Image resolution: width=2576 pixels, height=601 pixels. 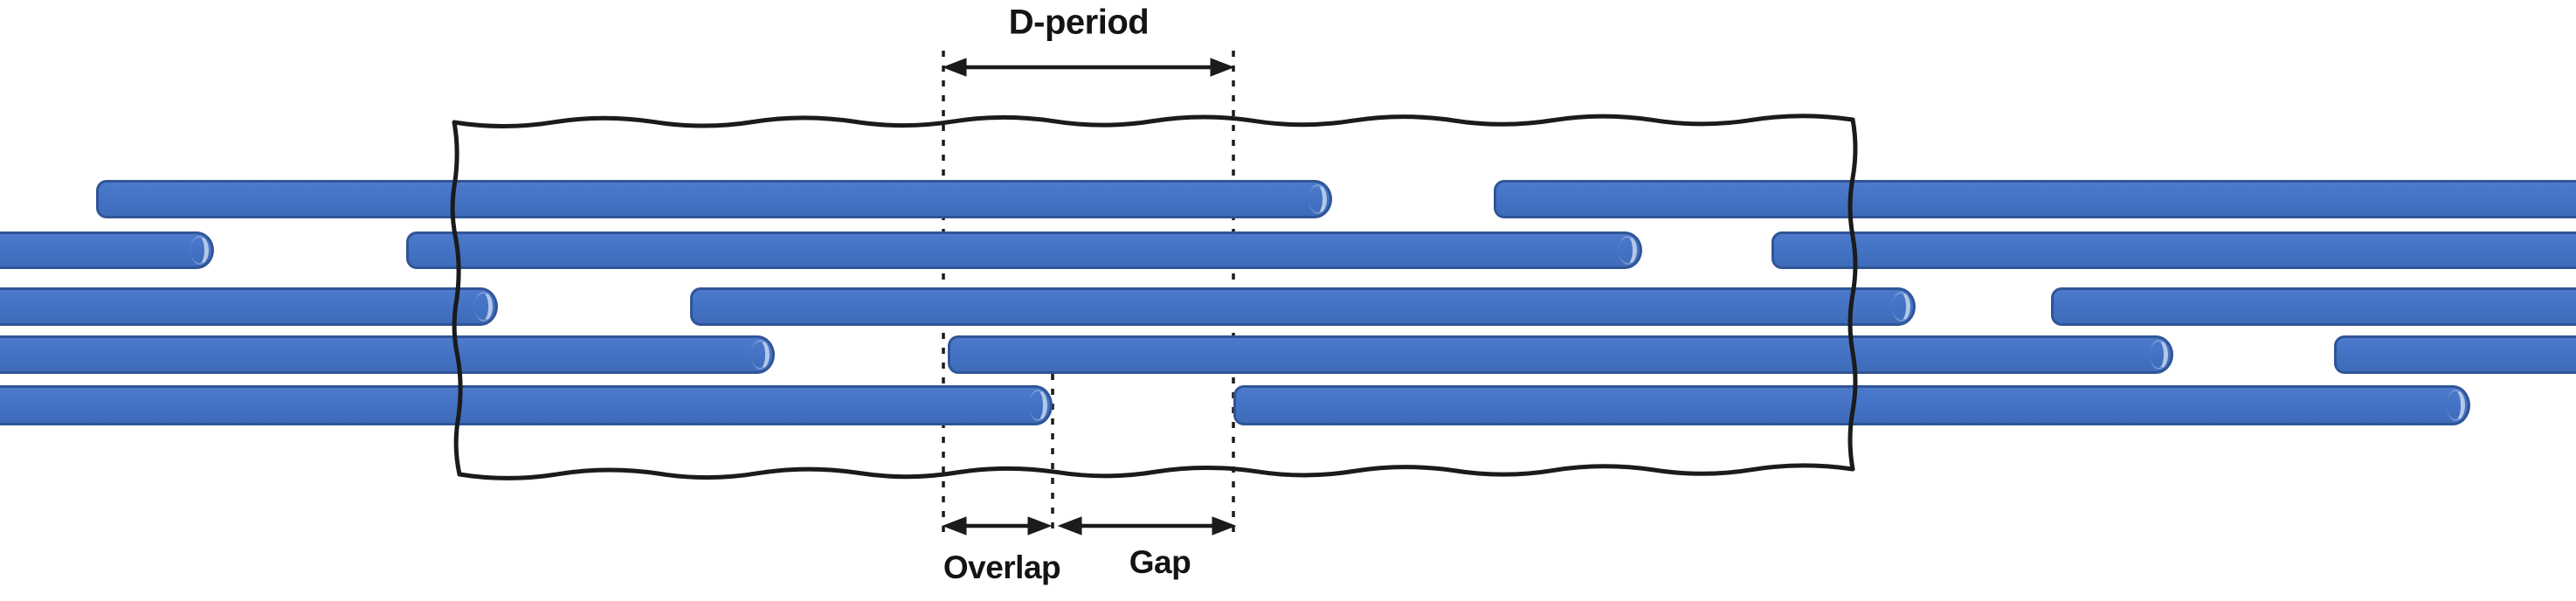 What do you see at coordinates (1224, 525) in the screenshot?
I see `gap-arrow-right-head` at bounding box center [1224, 525].